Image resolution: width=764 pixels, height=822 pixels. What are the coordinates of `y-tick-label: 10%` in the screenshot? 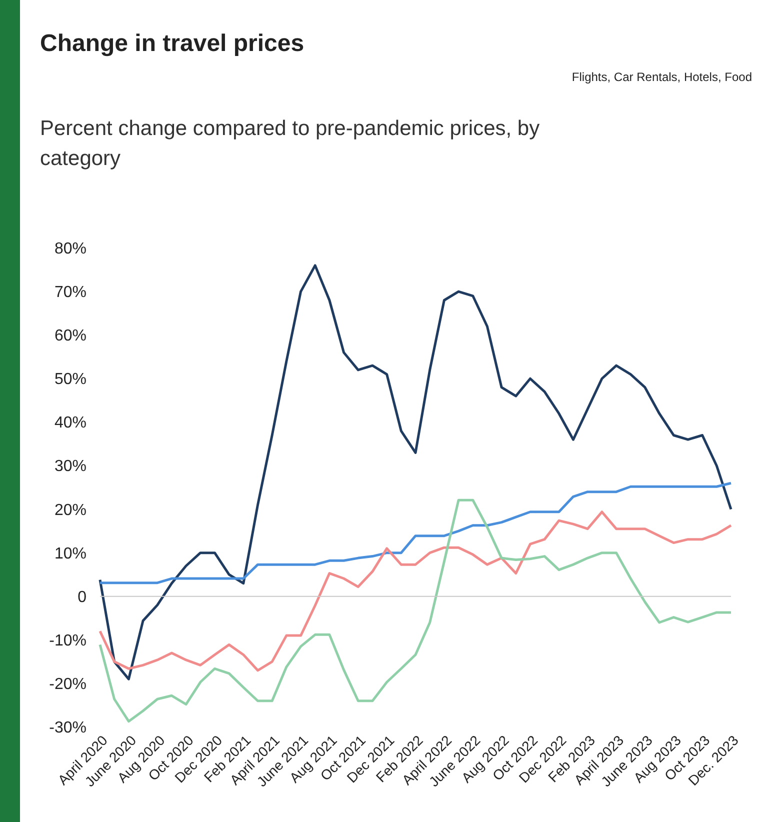 It's located at (70, 553).